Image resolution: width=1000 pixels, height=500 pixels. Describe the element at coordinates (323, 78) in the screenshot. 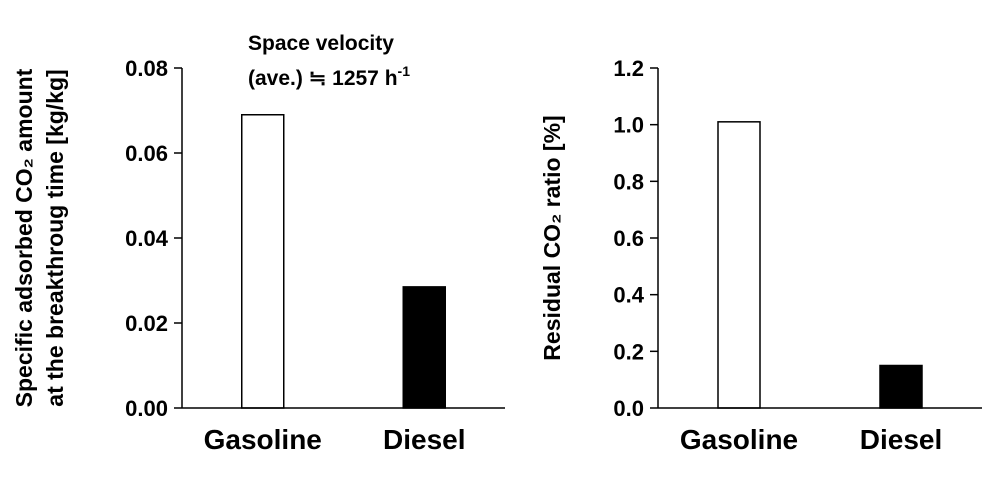

I see `annotation-line2-text: (ave.) ≒ 1257 h` at that location.